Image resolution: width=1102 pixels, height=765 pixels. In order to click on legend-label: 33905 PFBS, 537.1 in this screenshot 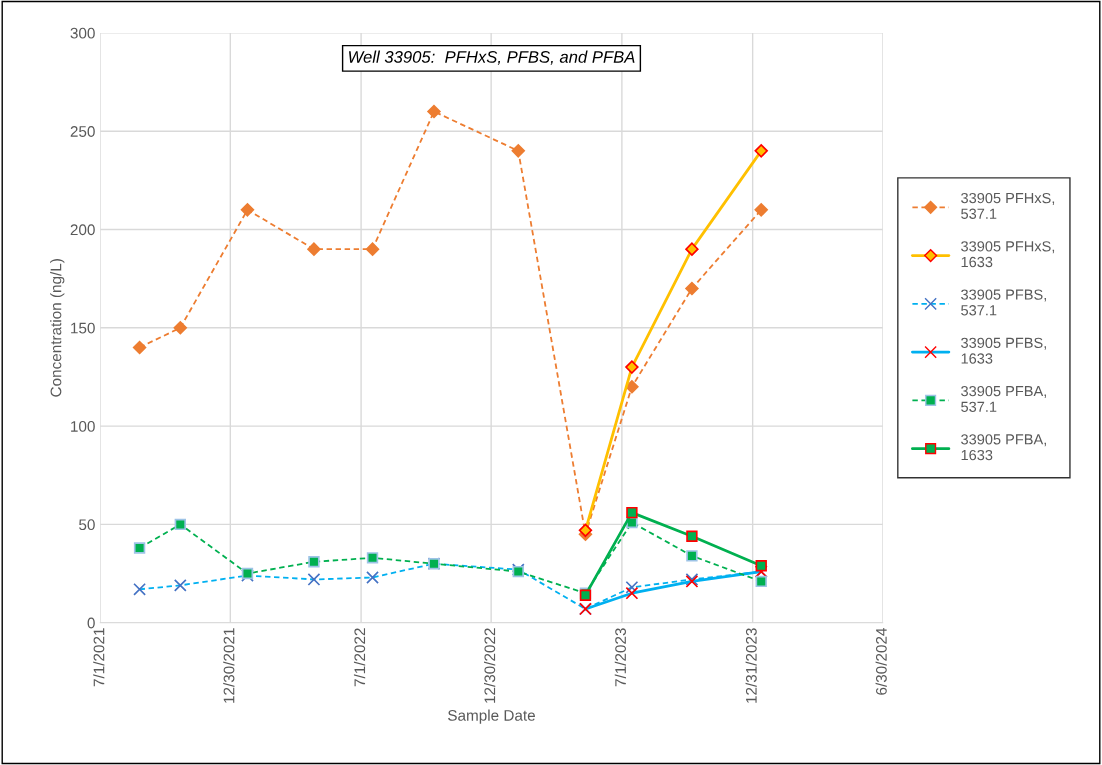, I will do `click(1003, 302)`.